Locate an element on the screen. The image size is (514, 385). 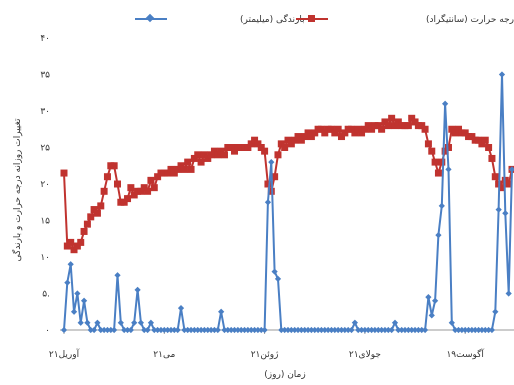
legend-rain-marker is located at coordinates (150, 18).